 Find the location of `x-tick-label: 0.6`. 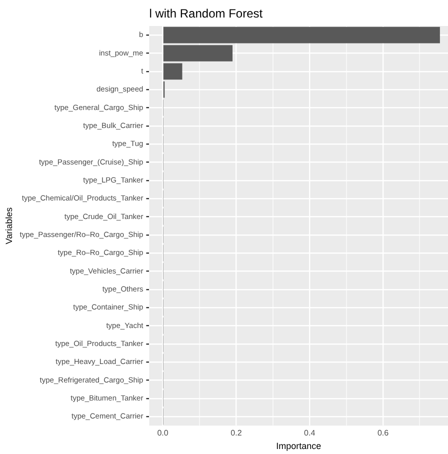

x-tick-label: 0.6 is located at coordinates (383, 433).